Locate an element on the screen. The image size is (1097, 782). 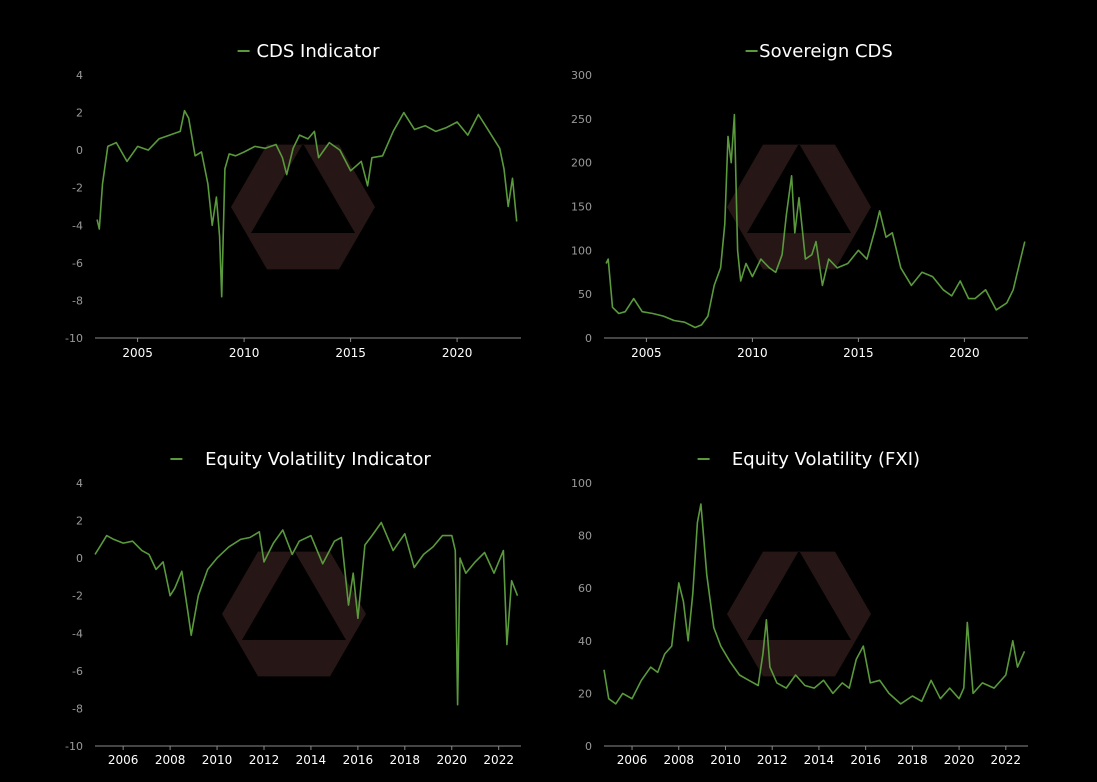
chart-title: Sovereign CDS is located at coordinates (826, 51).